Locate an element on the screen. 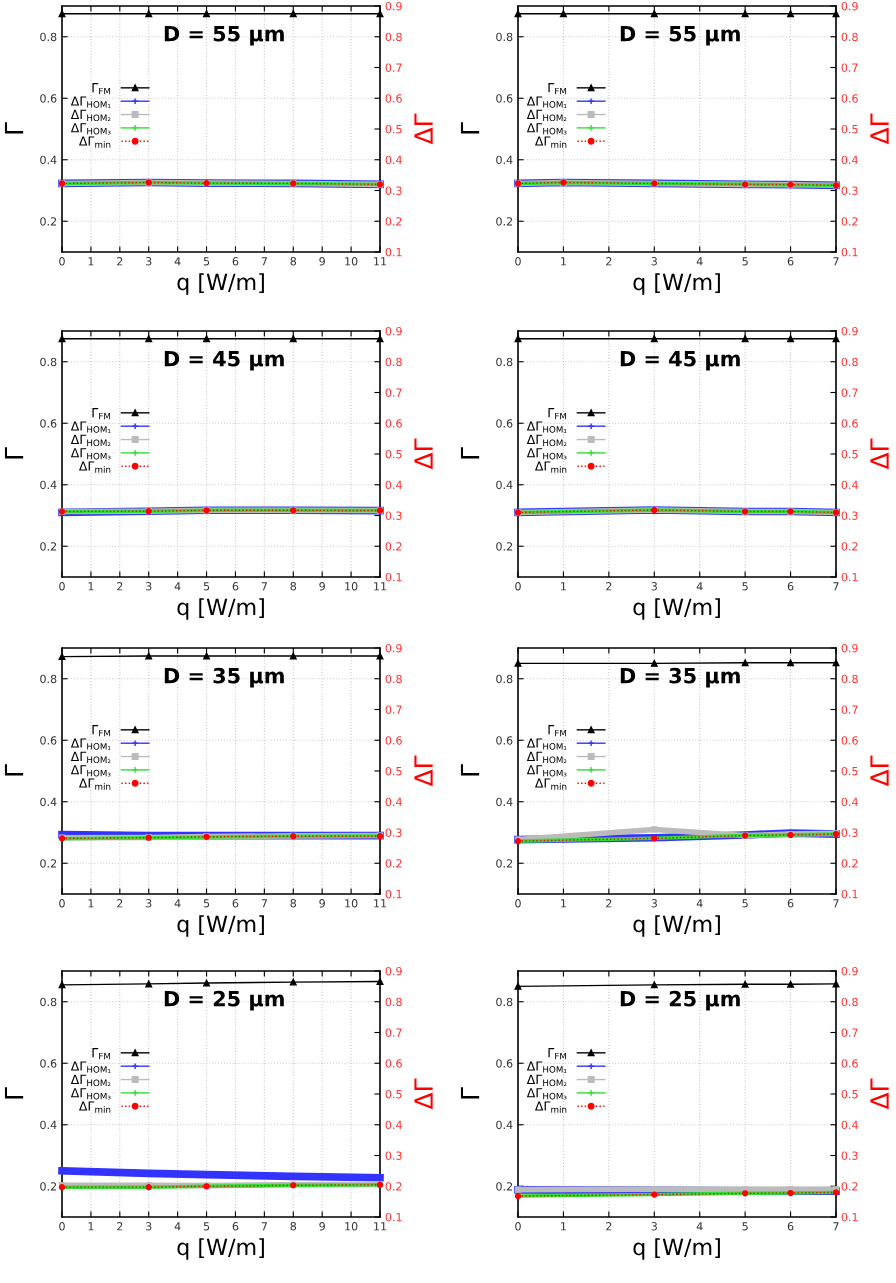 The height and width of the screenshot is (1283, 896). x-tick-label: 10 is located at coordinates (351, 586).